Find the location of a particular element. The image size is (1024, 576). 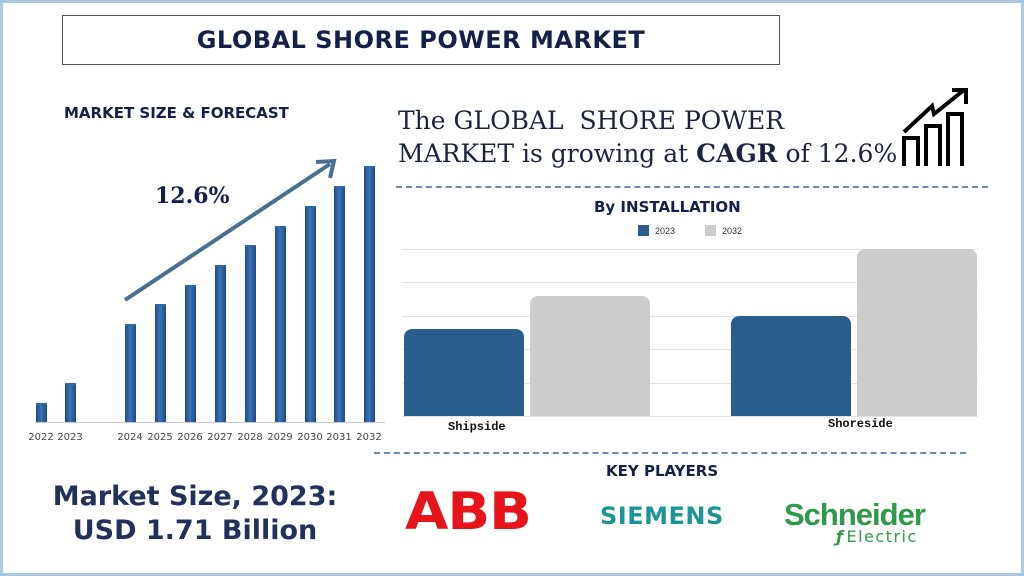

year-label: 2026 is located at coordinates (190, 437).